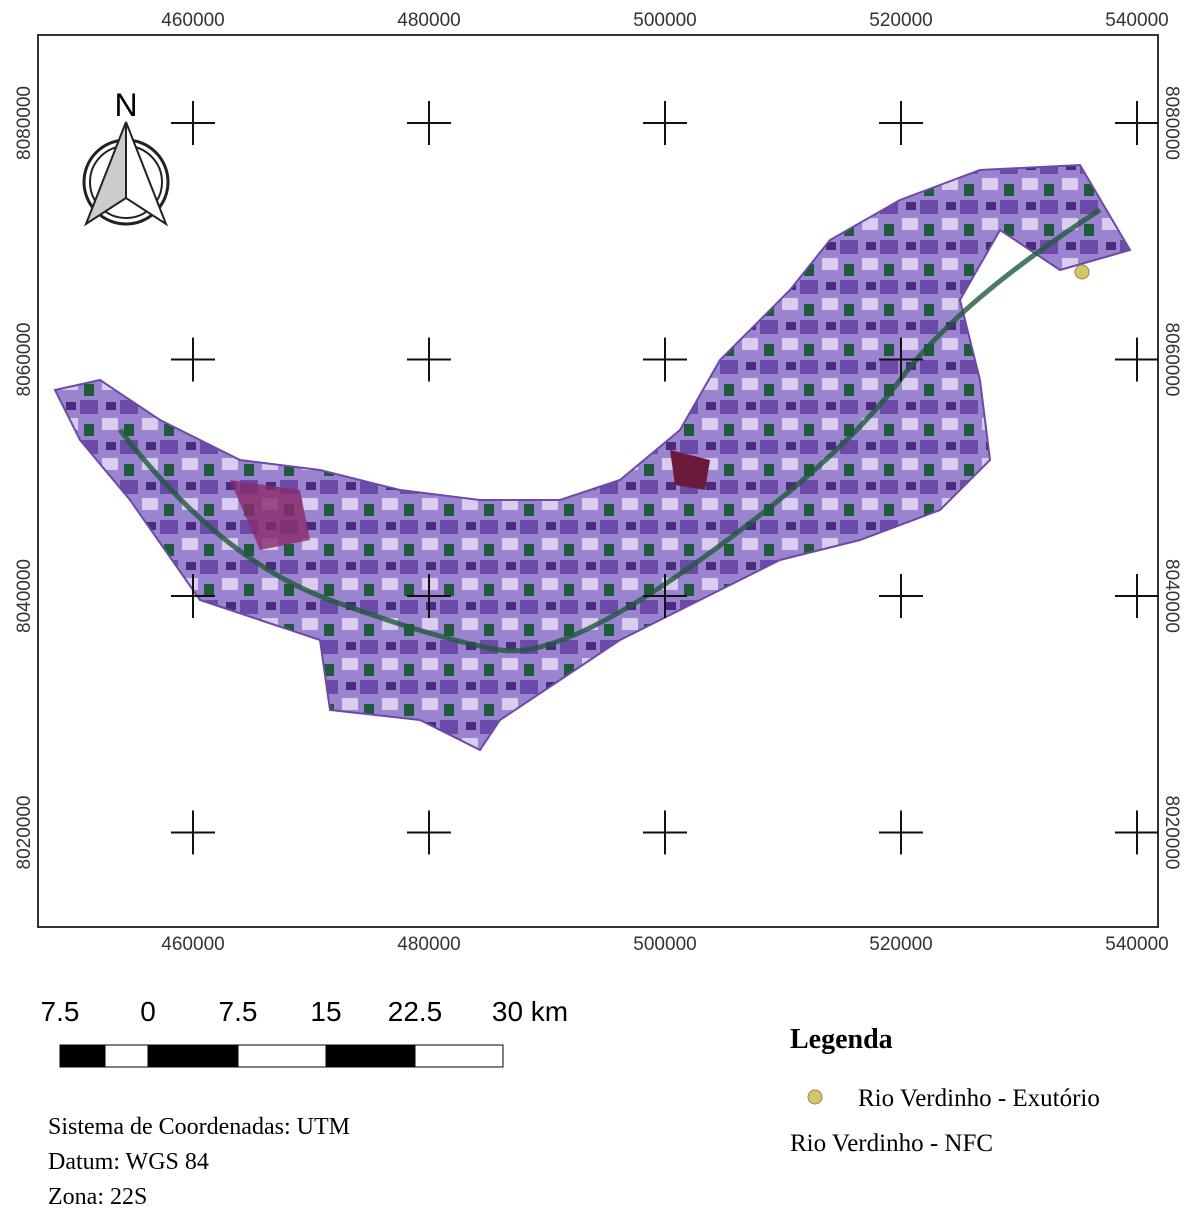 Image resolution: width=1194 pixels, height=1209 pixels. Describe the element at coordinates (1082, 272) in the screenshot. I see `outlet-point` at that location.